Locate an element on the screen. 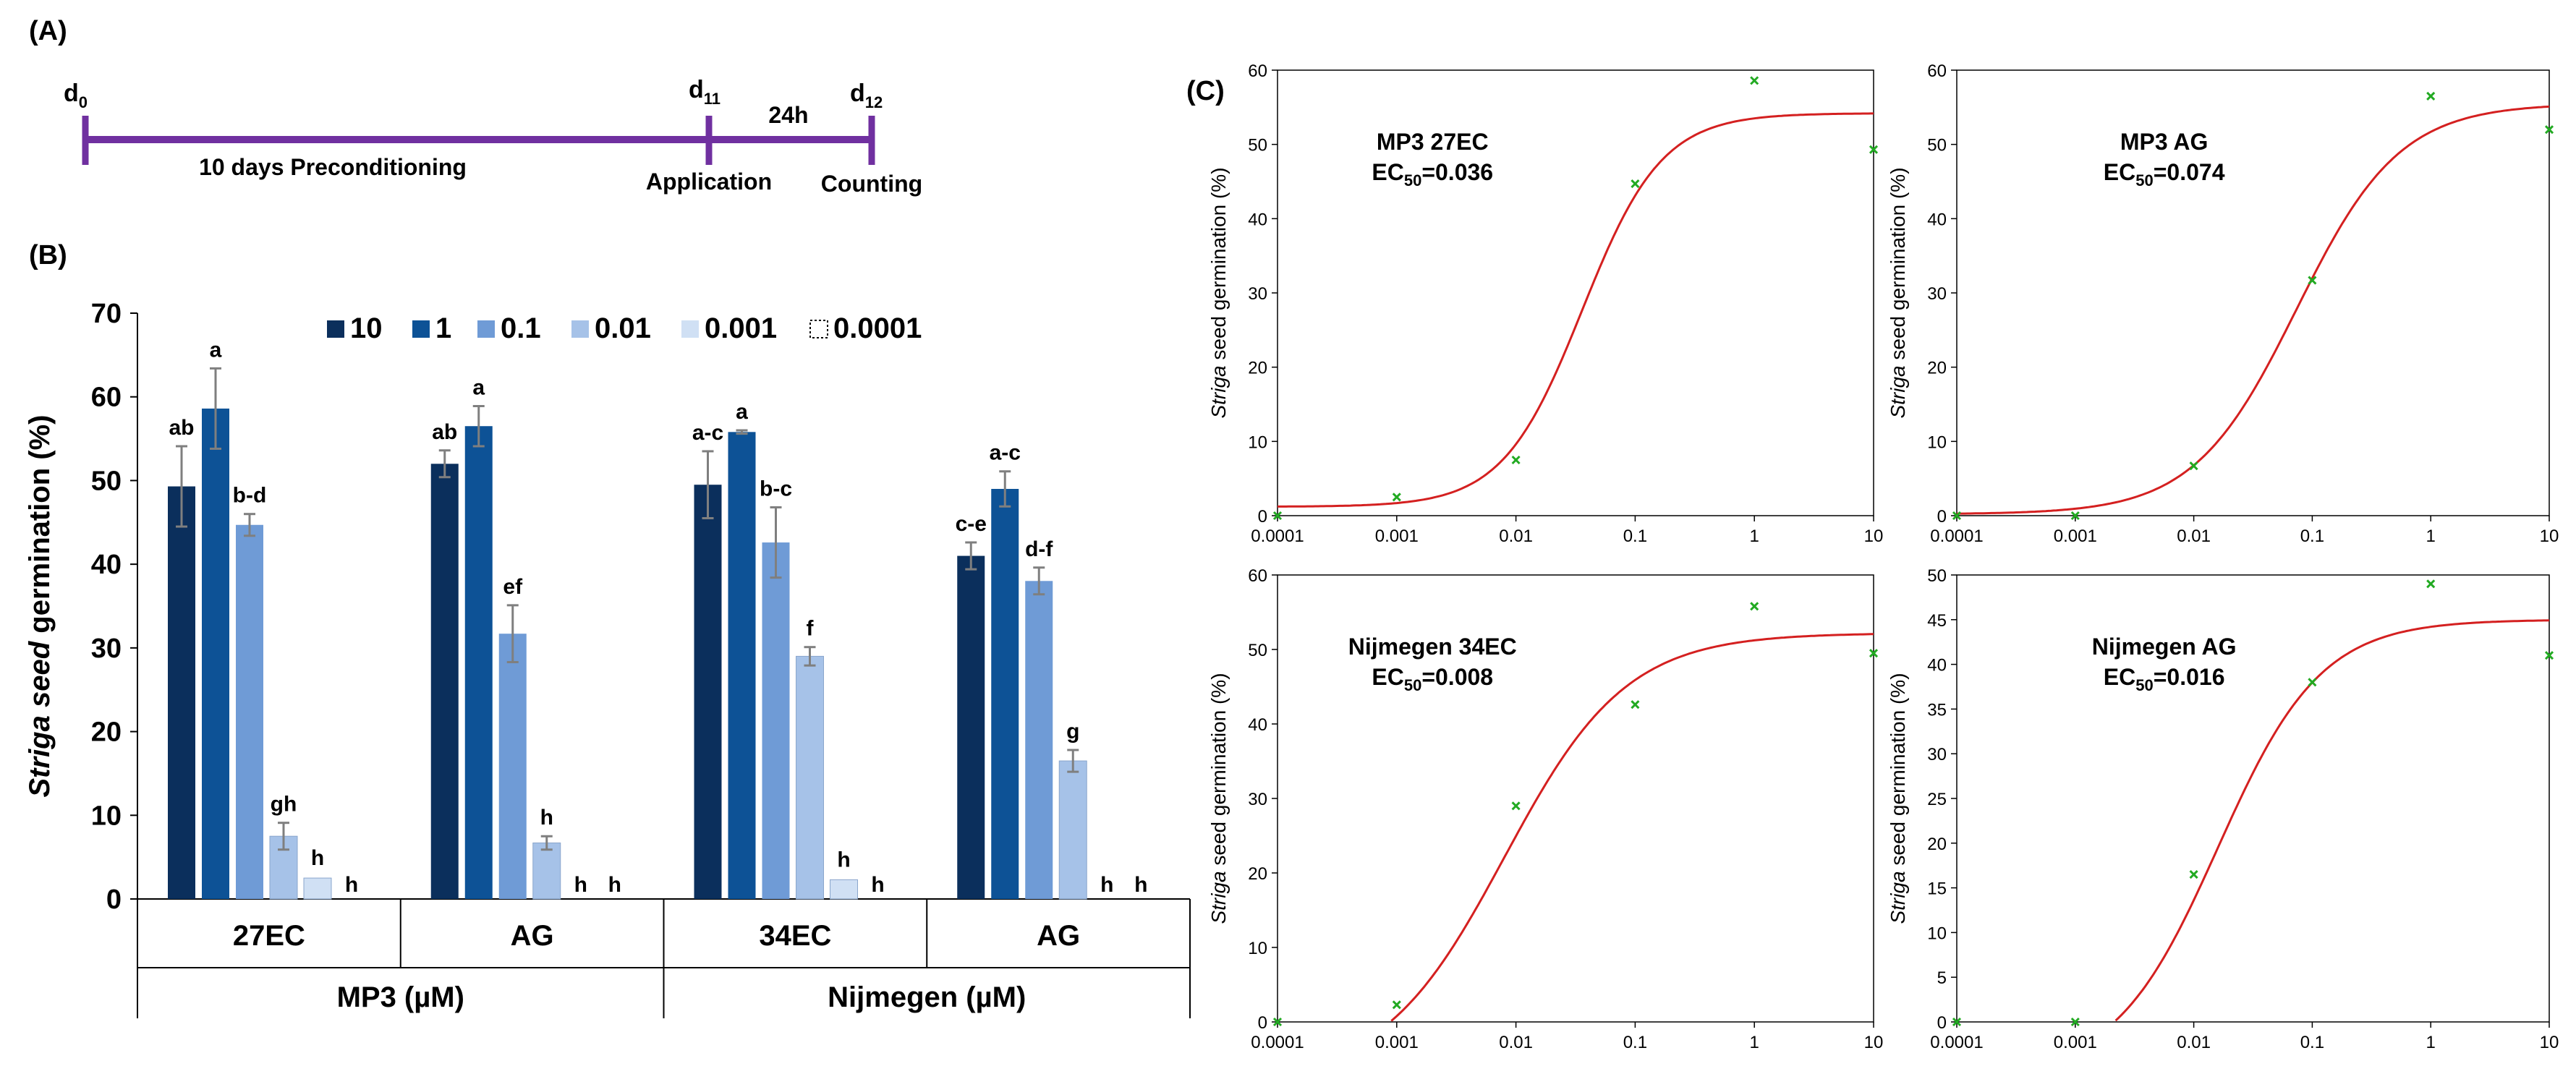 The image size is (2576, 1074). group-label: MP3 (µM) is located at coordinates (400, 997).